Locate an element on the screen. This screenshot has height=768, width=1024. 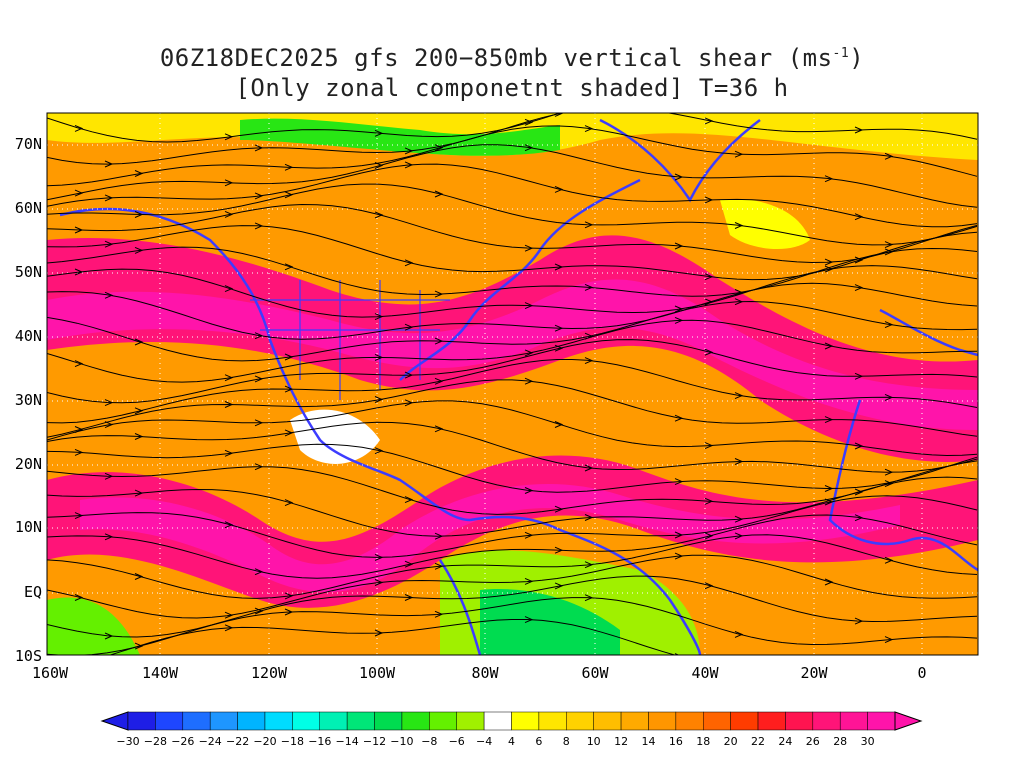
lat-label: 30N is located at coordinates (28, 400).